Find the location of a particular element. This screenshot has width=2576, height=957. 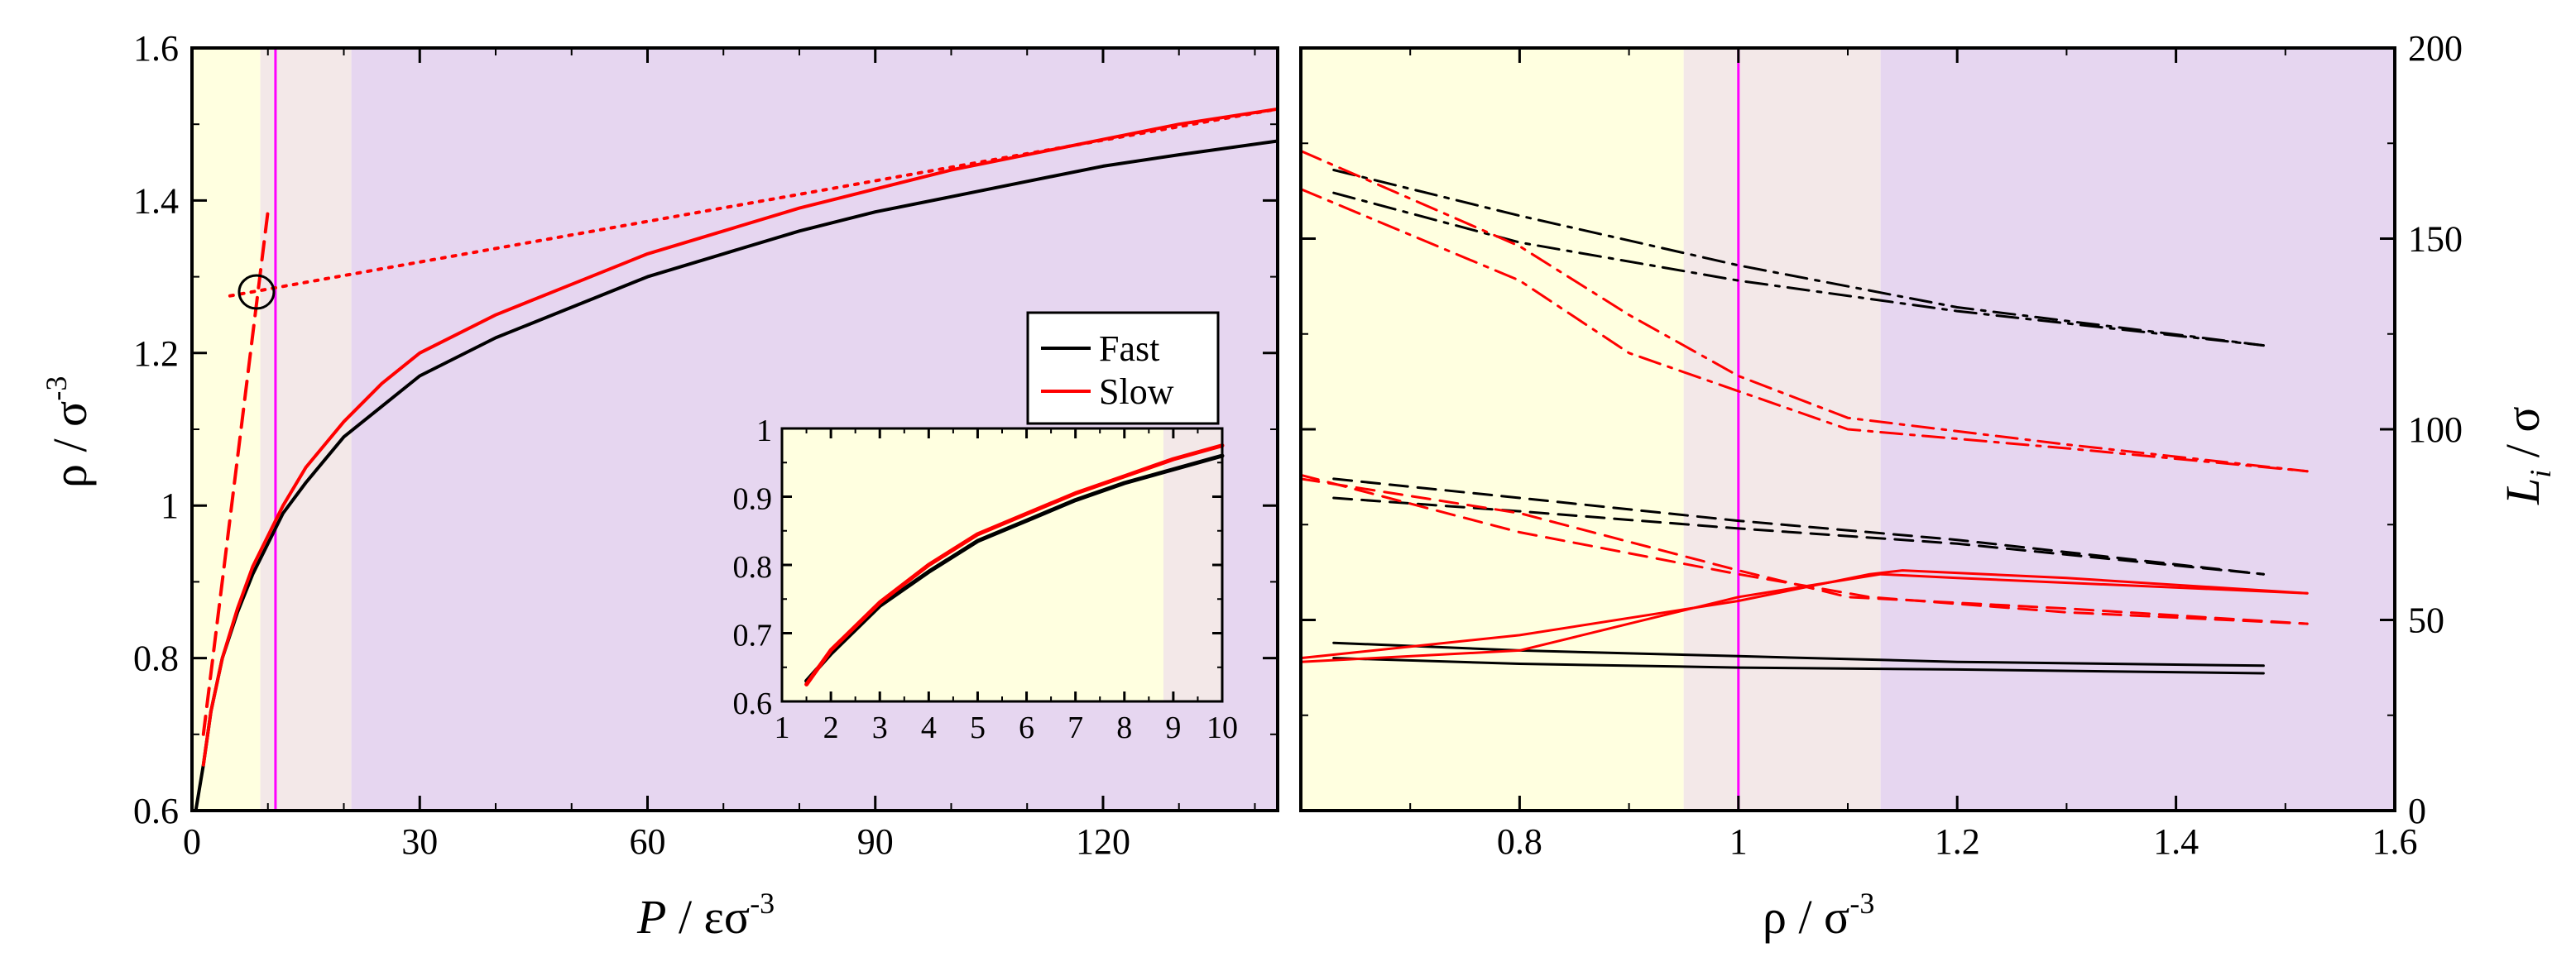

inset-frame is located at coordinates (1002, 565).